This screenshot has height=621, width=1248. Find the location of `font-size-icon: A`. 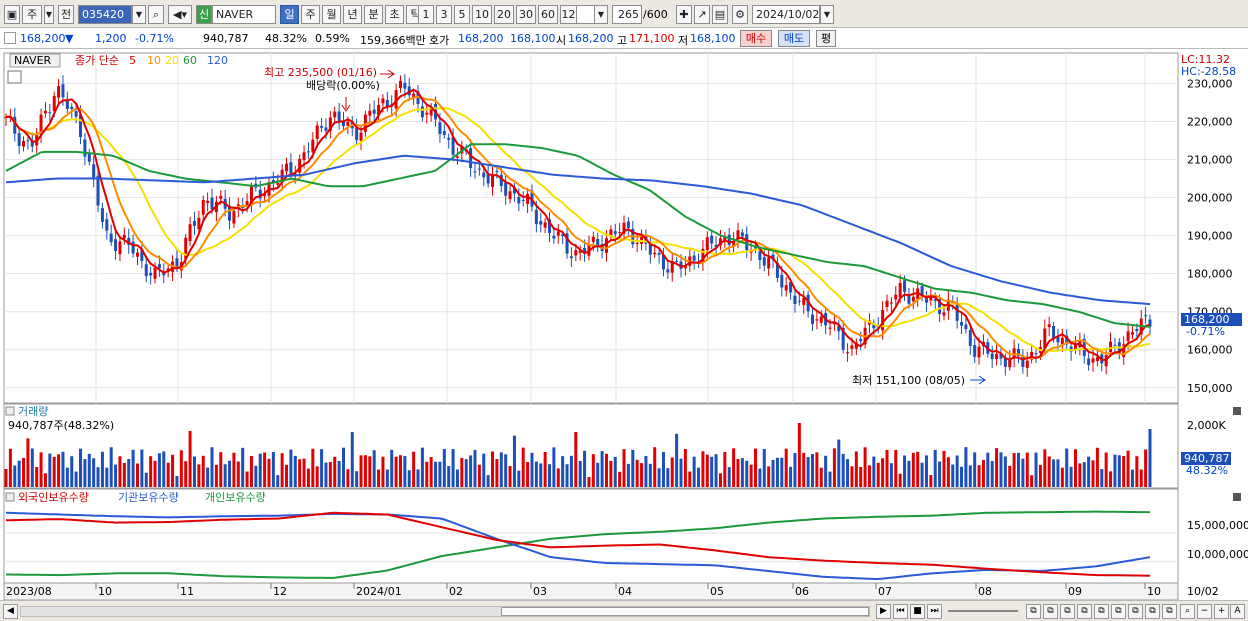

font-size-icon: A is located at coordinates (1237, 611).